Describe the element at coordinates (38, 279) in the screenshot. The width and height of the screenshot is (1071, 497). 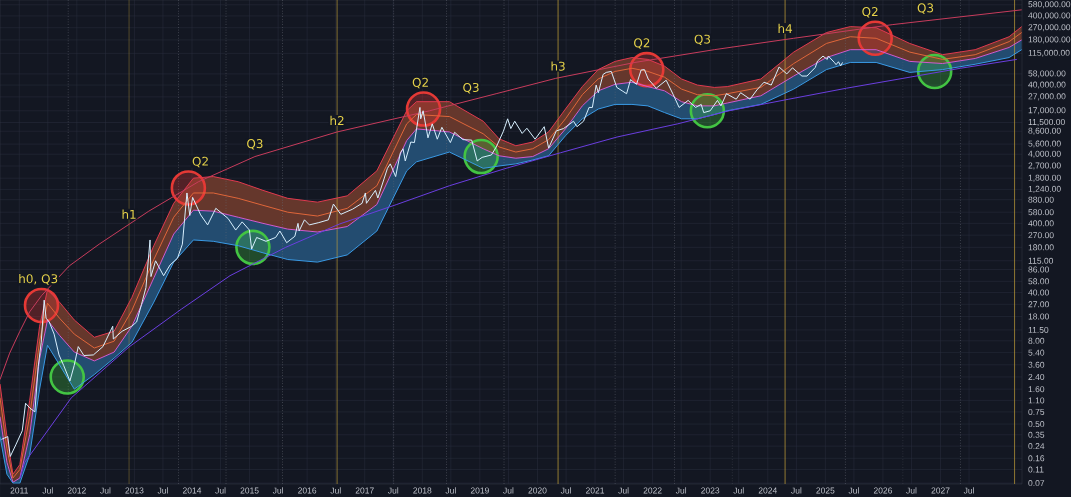
I see `annotation: h0, Q3` at that location.